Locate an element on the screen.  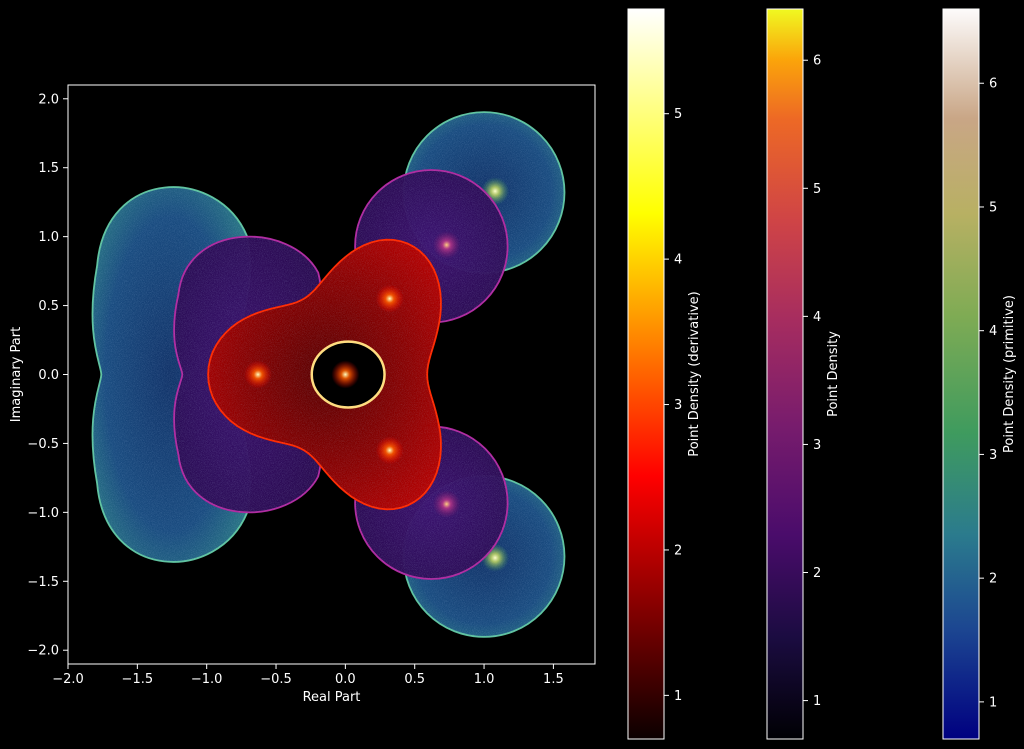
colorbar-primitive: 1 2 3 4 5 6 Point Density (primitive) is located at coordinates (979, 374).